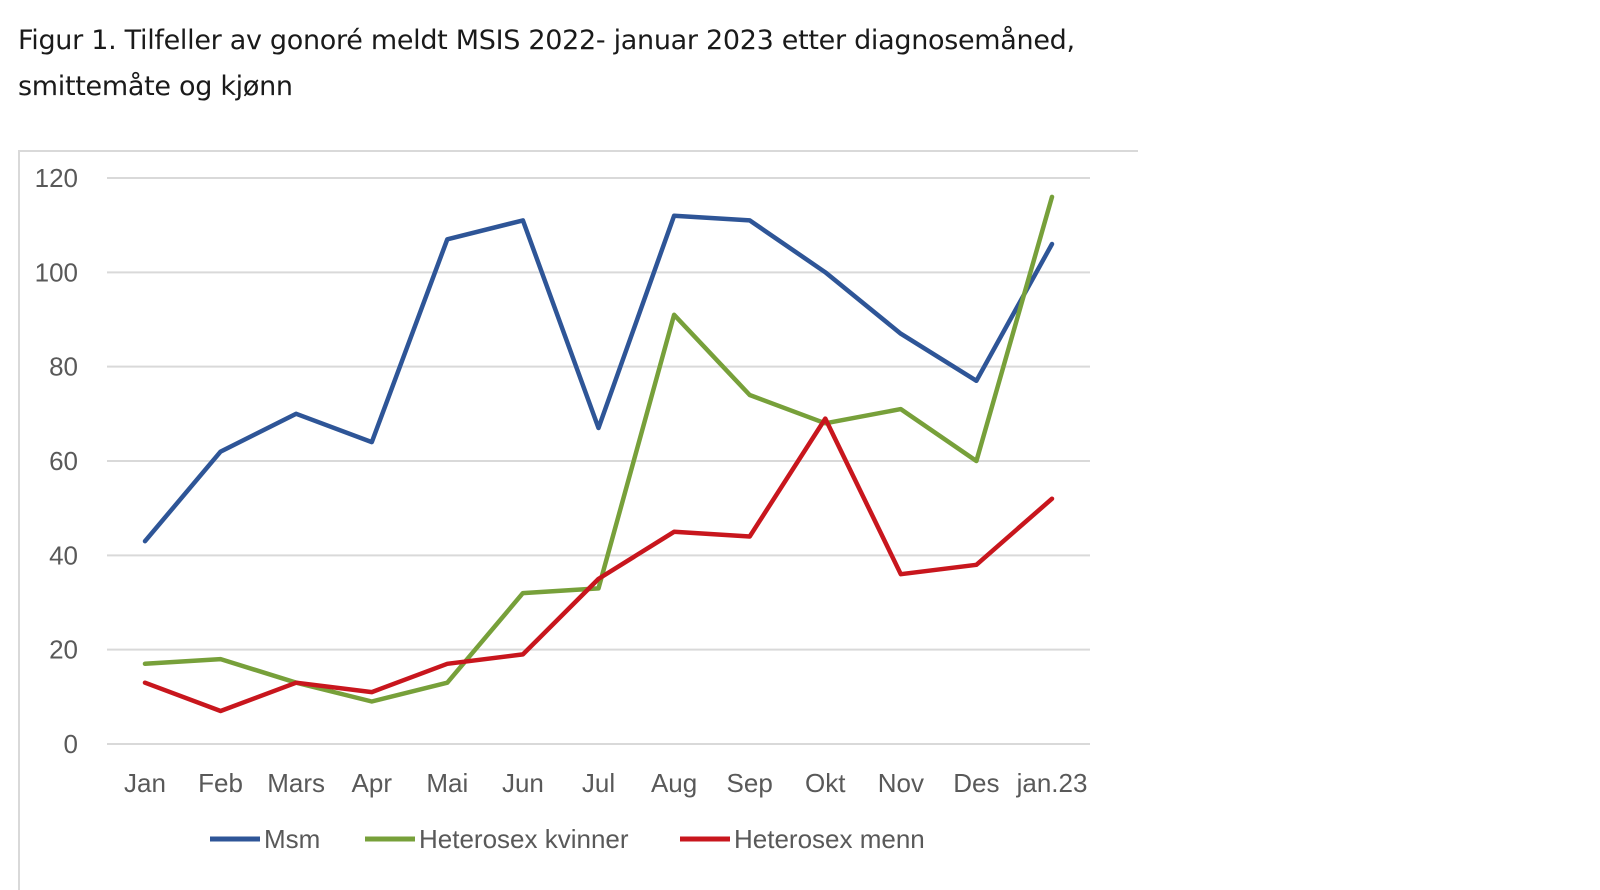 This screenshot has height=890, width=1600. Describe the element at coordinates (524, 839) in the screenshot. I see `legend-label: Heterosex kvinner` at that location.